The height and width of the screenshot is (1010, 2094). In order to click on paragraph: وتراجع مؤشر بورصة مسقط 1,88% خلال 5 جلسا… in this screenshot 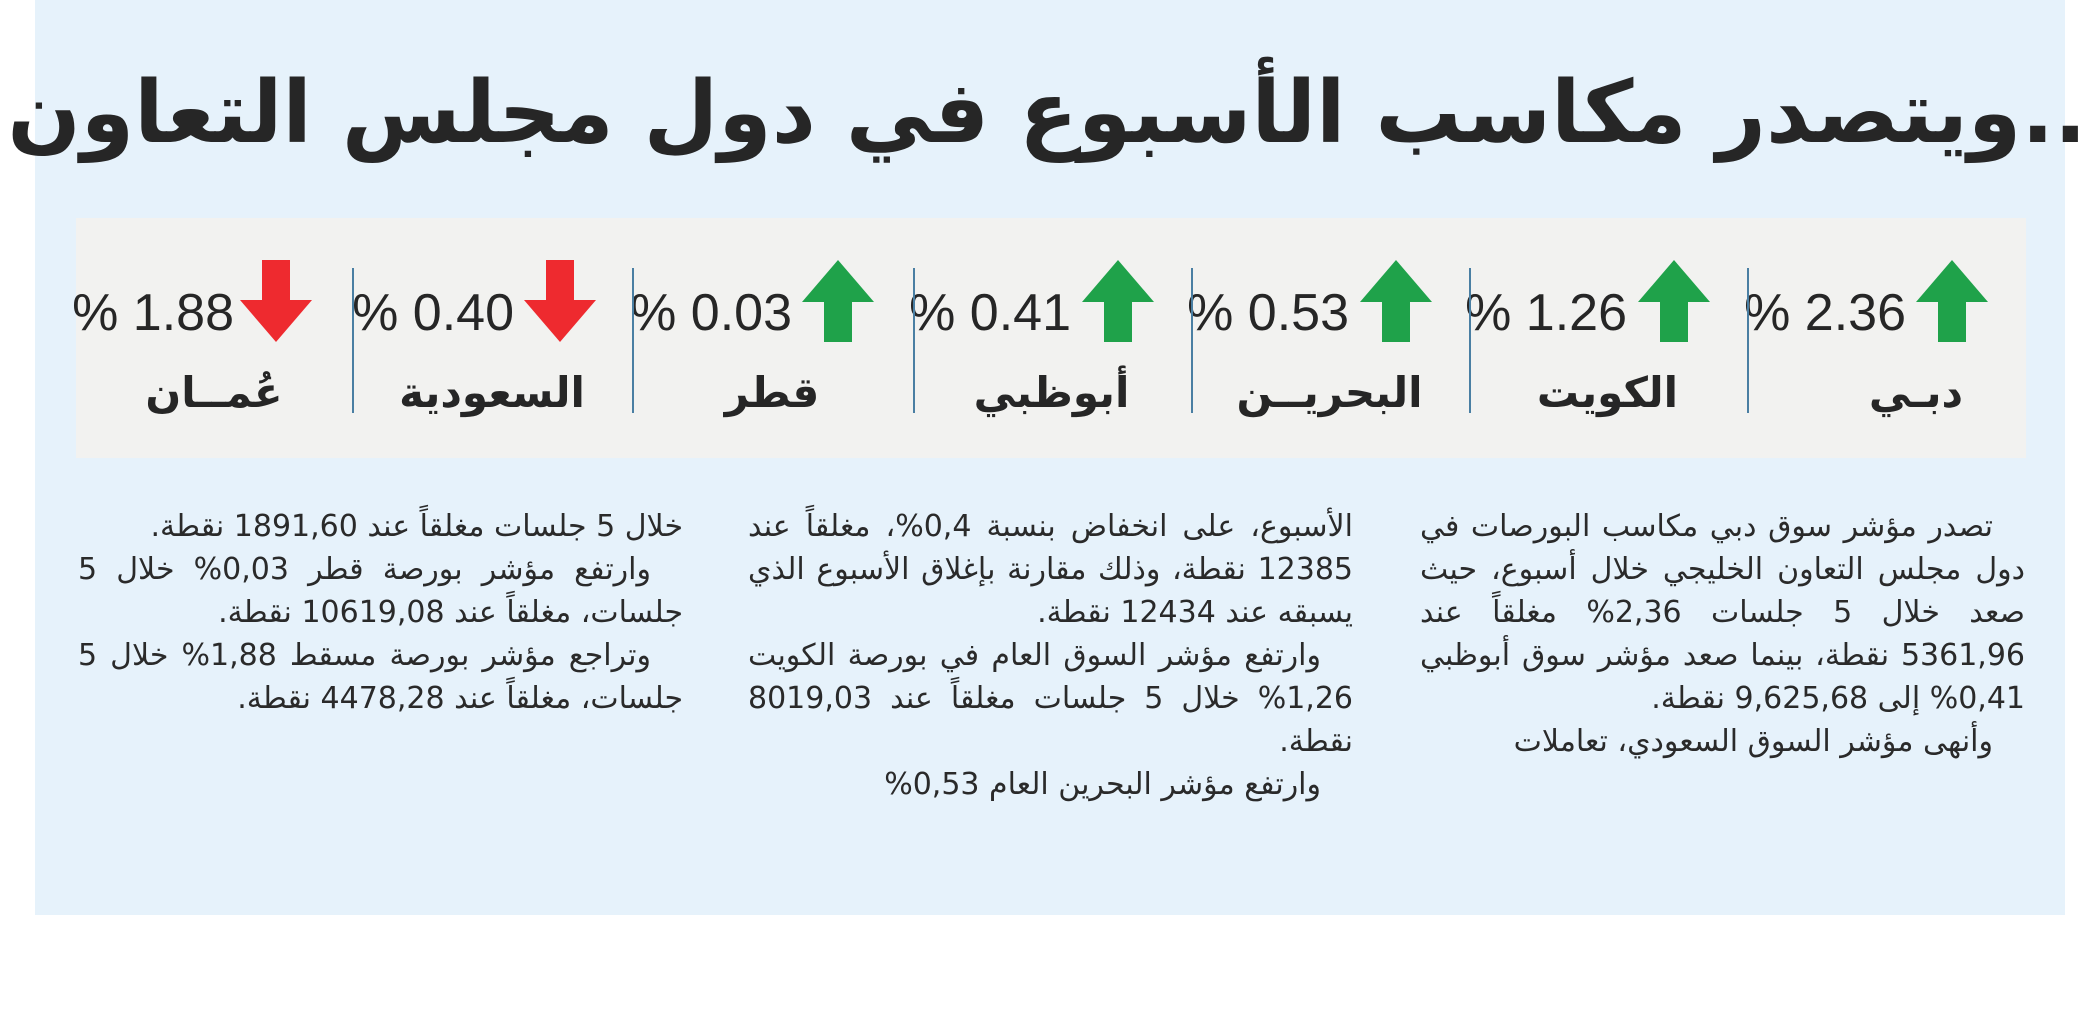, I will do `click(380, 677)`.